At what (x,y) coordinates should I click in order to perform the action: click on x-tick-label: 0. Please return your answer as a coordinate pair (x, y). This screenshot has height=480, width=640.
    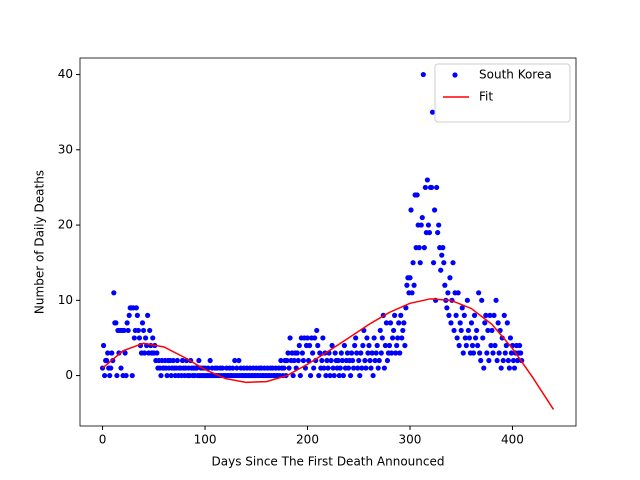
    Looking at the image, I should click on (103, 440).